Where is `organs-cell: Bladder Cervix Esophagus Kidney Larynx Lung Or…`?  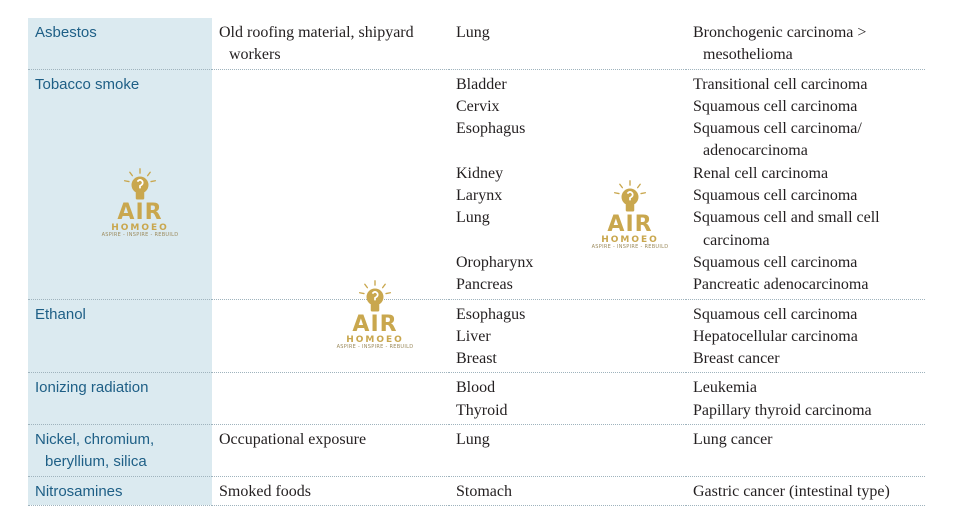
organs-cell: Bladder Cervix Esophagus Kidney Larynx Lung Or… is located at coordinates (567, 184).